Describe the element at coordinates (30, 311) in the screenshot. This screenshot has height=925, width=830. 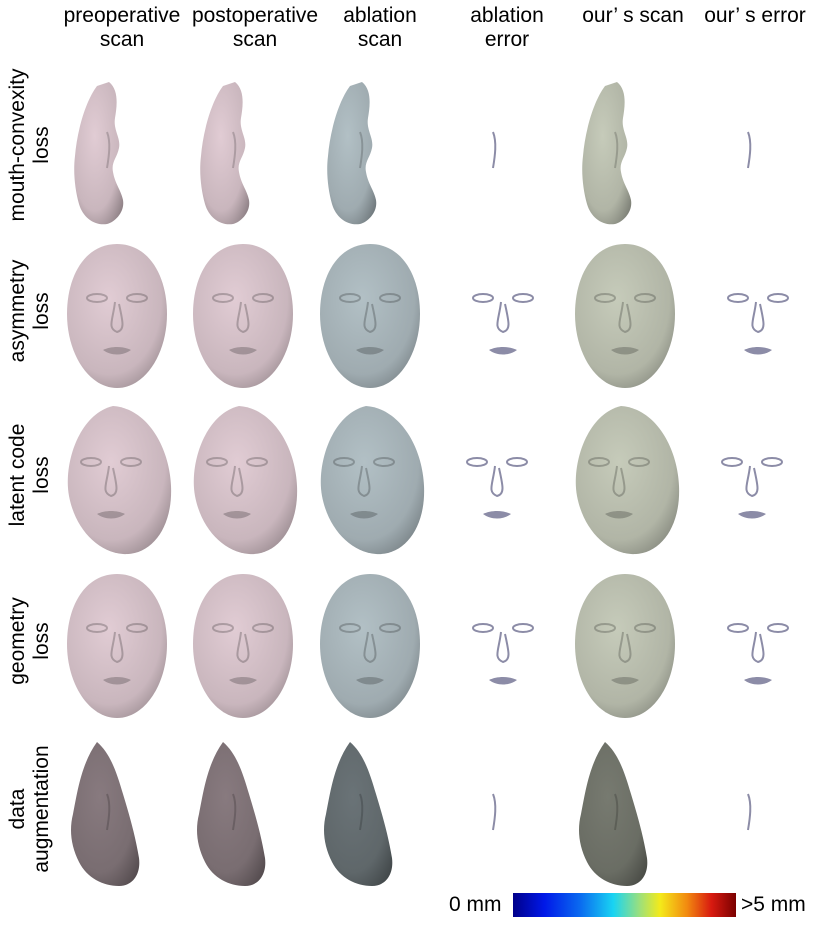
I see `row-label-asymmetry: asymmetry loss` at that location.